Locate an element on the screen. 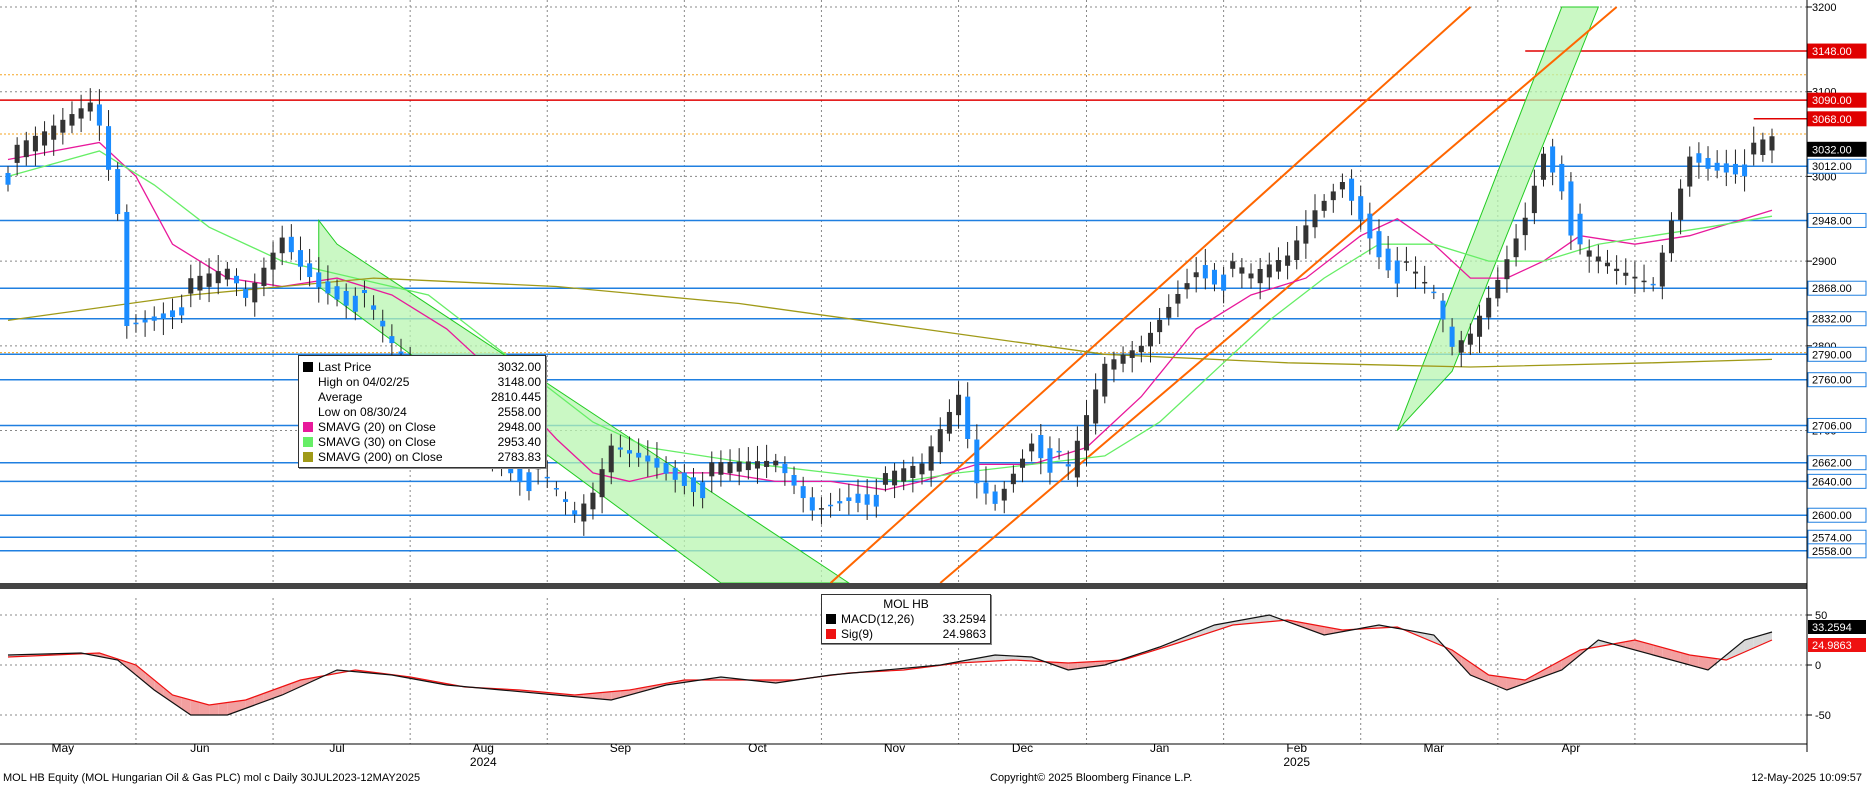 This screenshot has width=1868, height=789. x-month-label: Oct is located at coordinates (757, 748).